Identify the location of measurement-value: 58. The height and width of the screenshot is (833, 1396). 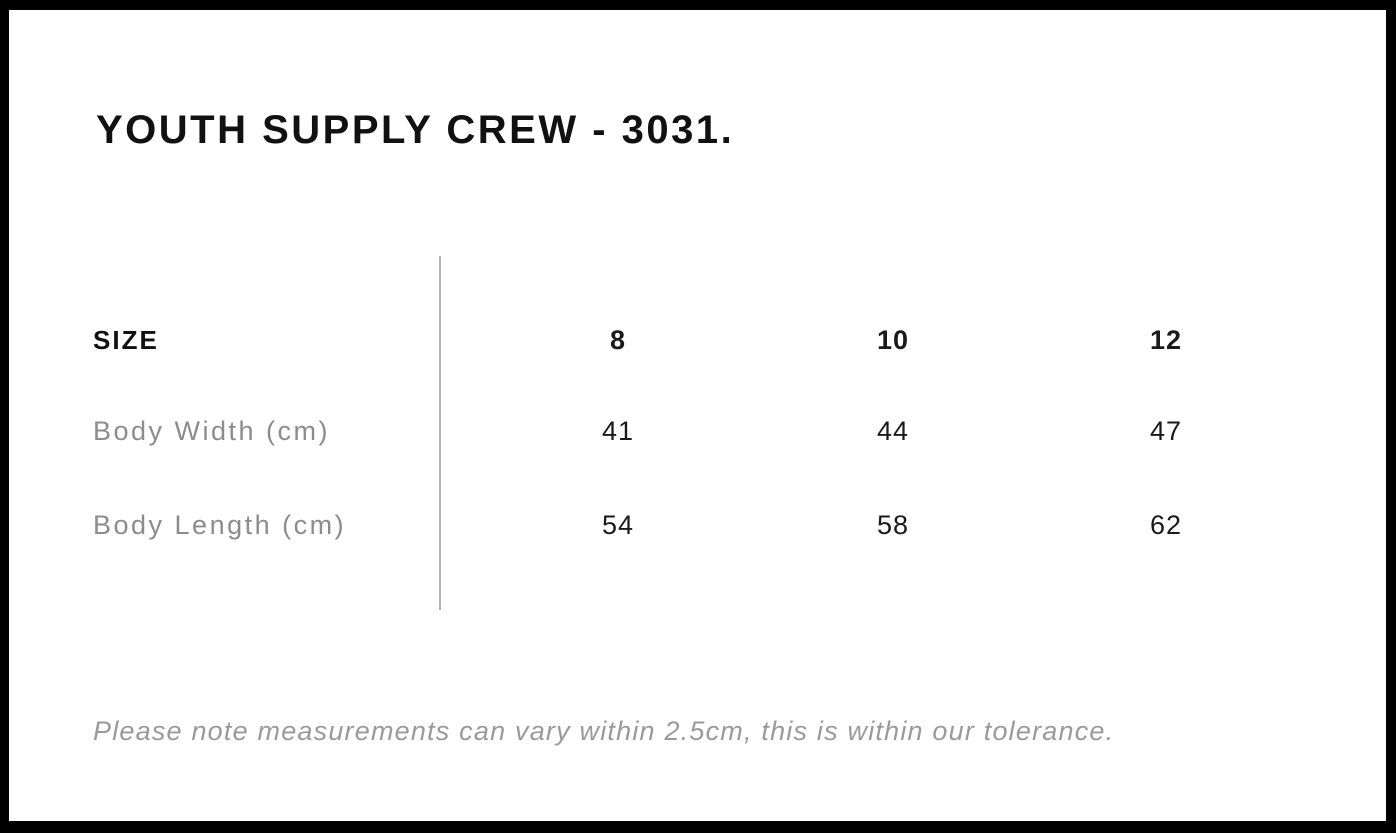
(893, 525).